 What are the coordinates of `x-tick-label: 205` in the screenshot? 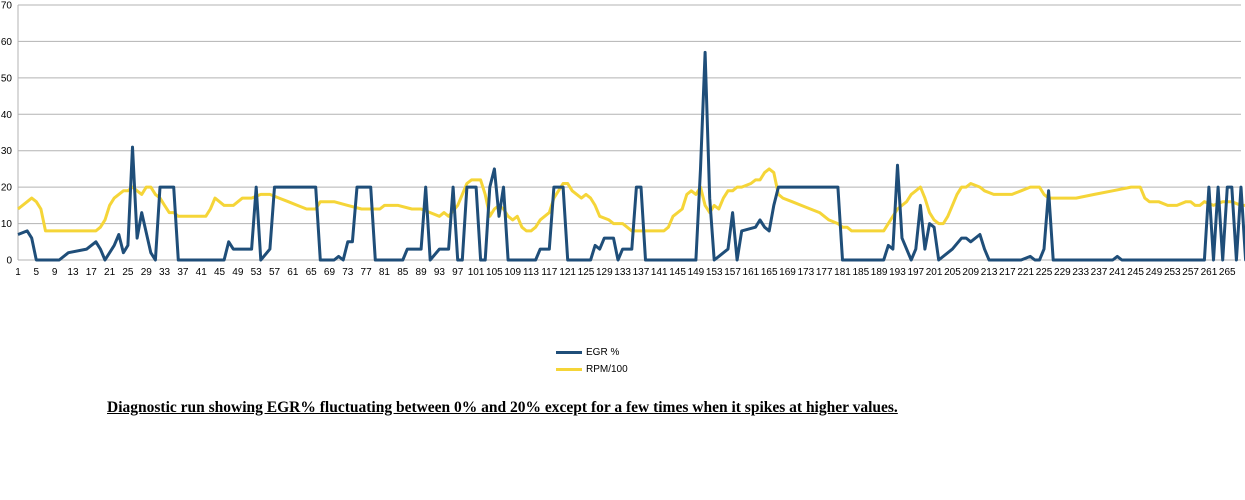 It's located at (952, 272).